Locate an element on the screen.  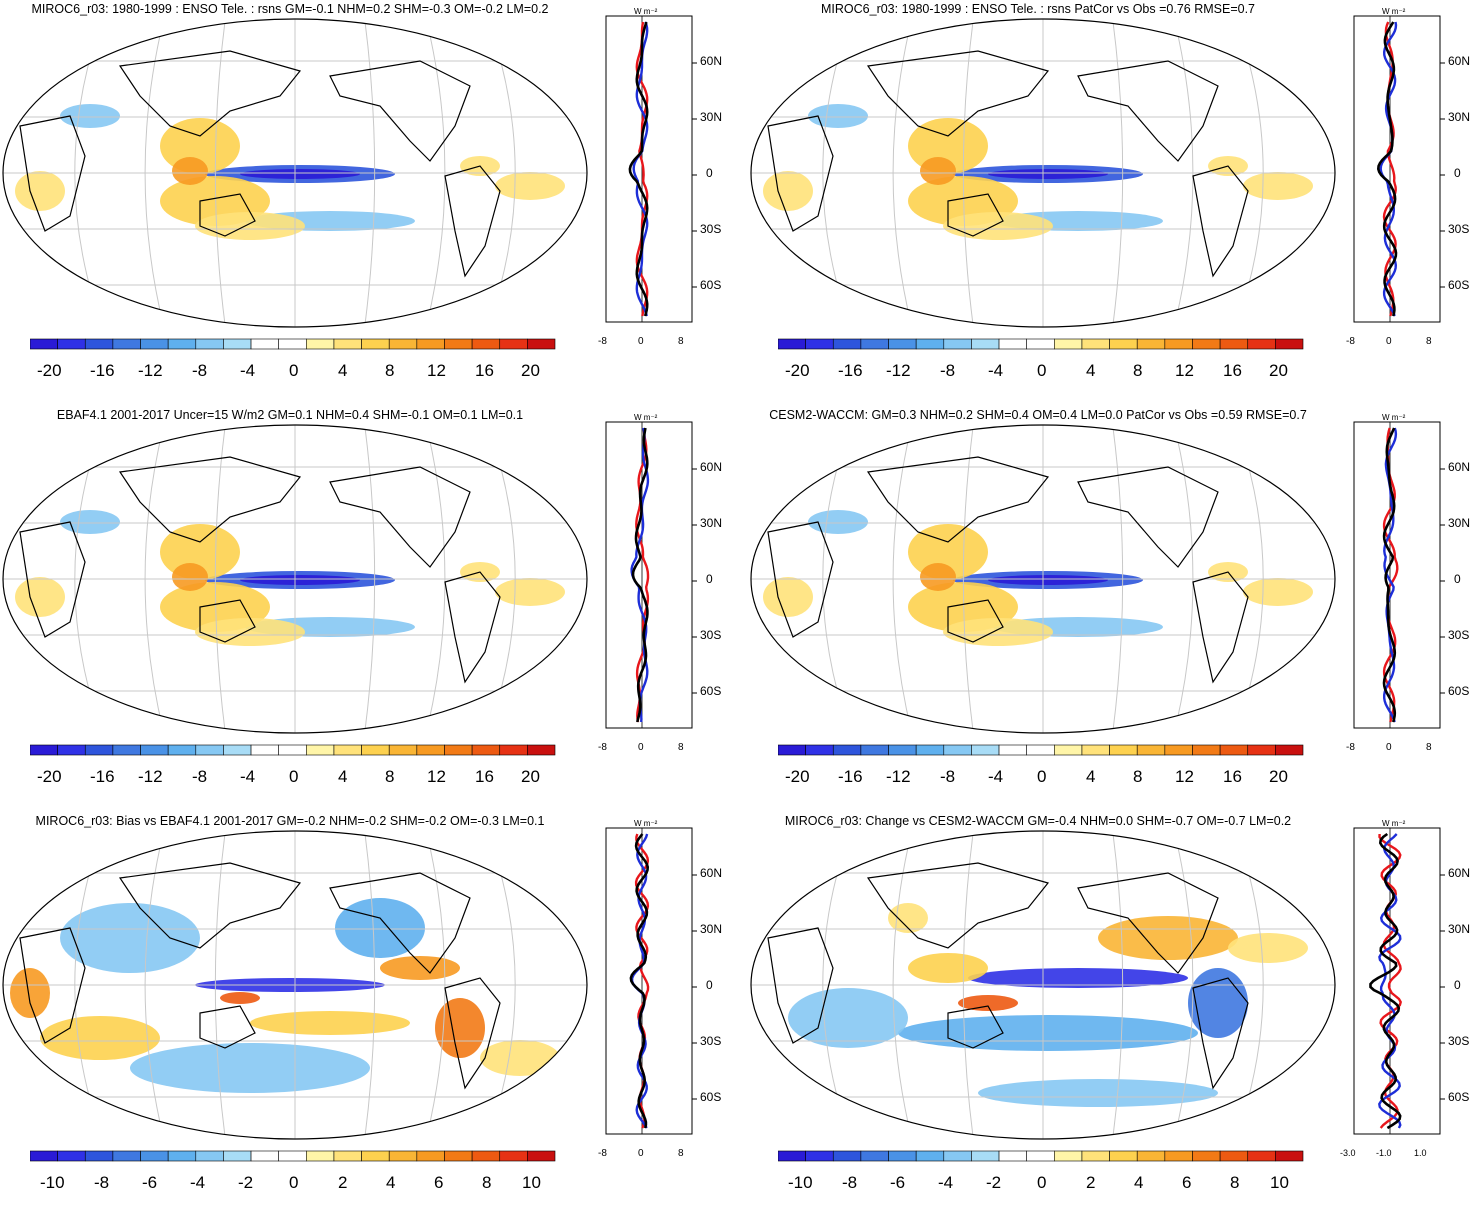
colorbar-tick: -20 is located at coordinates (49, 370).